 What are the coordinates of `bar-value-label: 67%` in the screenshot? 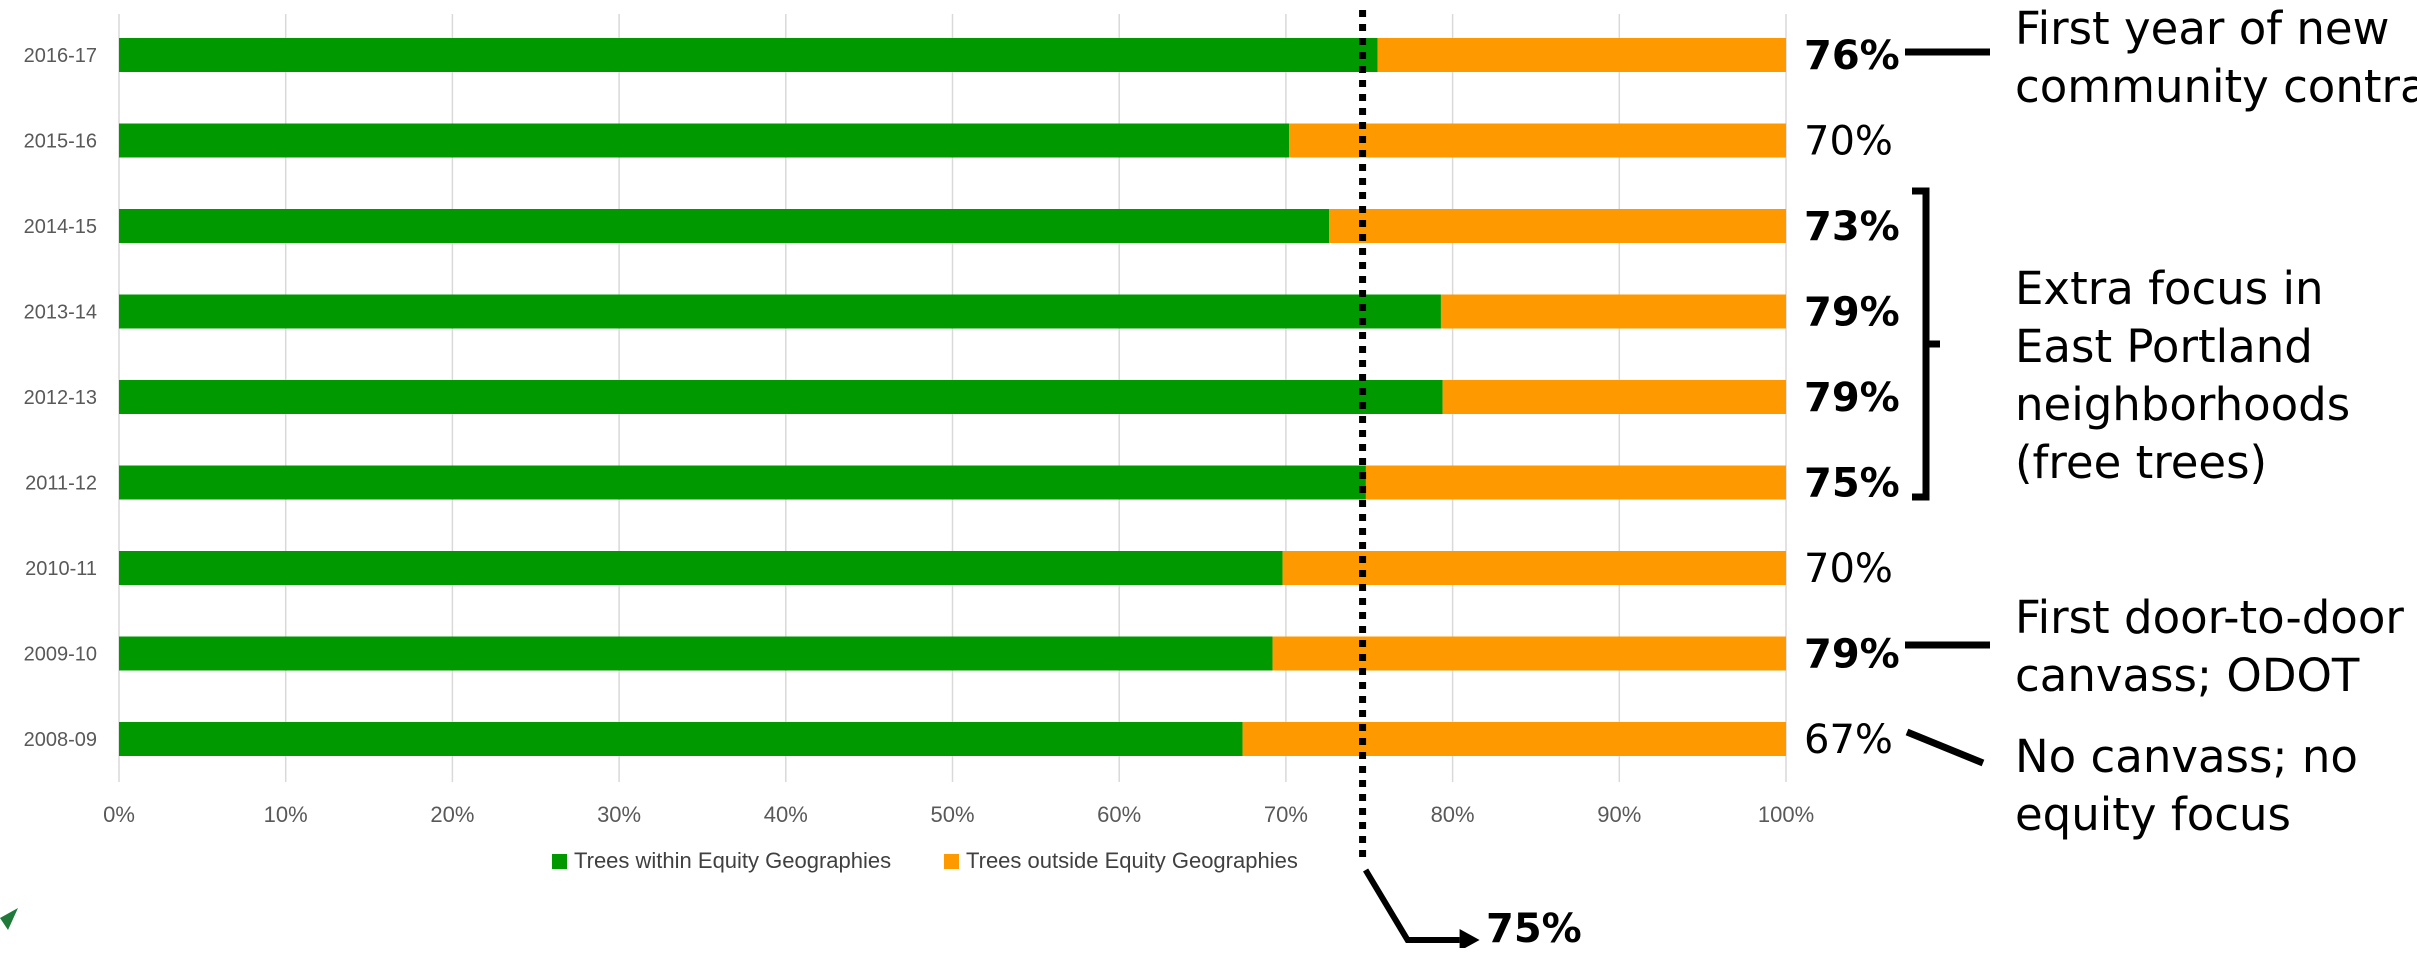 It's located at (1848, 740).